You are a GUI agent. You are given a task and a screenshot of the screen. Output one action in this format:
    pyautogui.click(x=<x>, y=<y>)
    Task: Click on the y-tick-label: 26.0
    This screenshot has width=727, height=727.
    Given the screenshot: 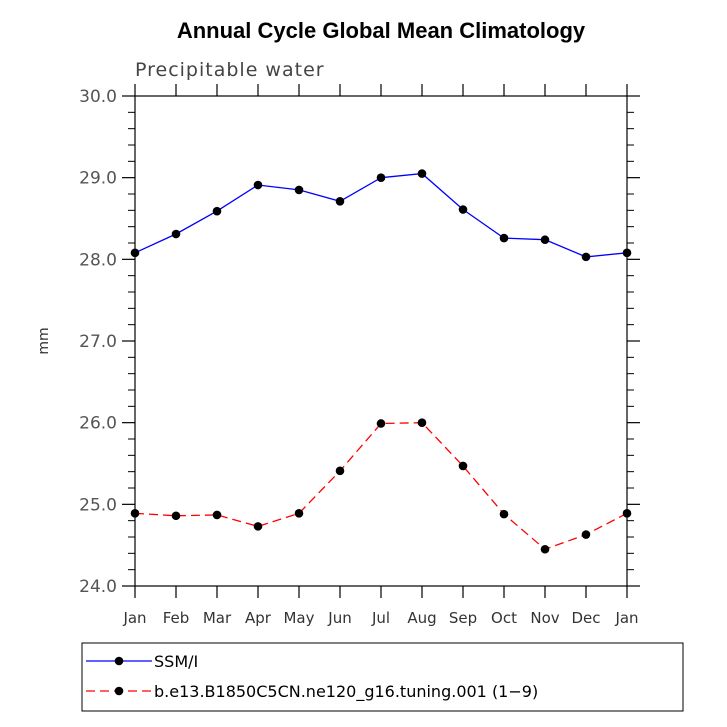 What is the action you would take?
    pyautogui.click(x=98, y=424)
    